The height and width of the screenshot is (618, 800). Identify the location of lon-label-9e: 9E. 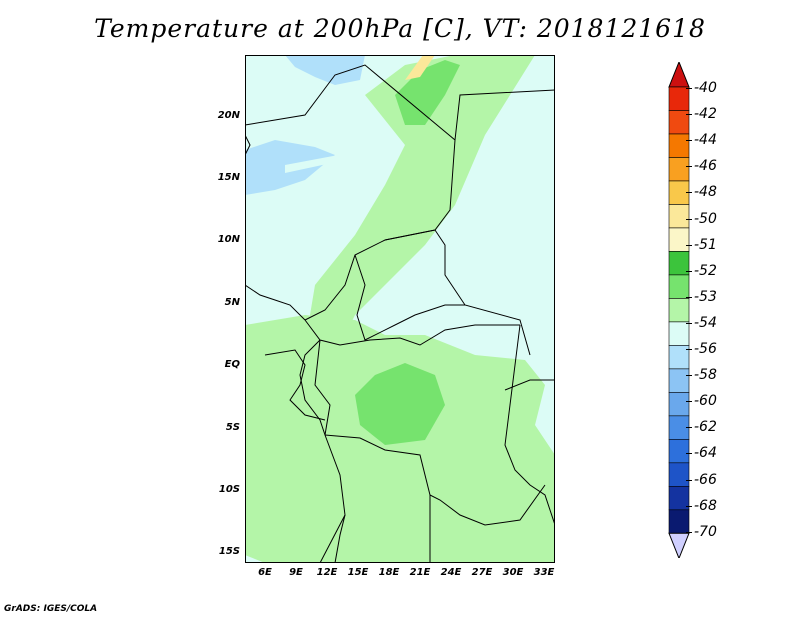
(296, 572).